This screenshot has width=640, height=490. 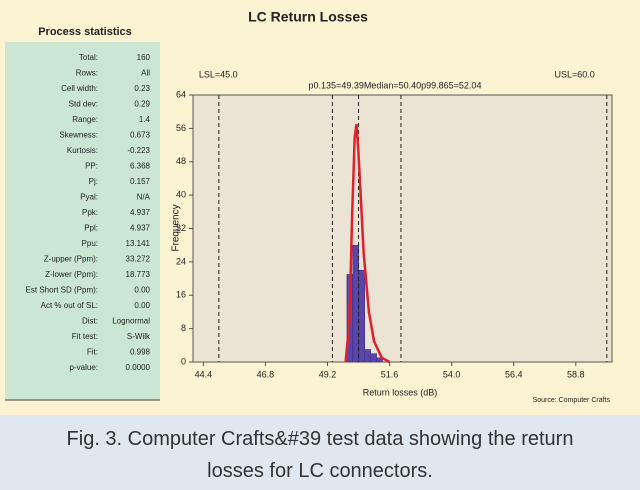 I want to click on stat-label: Z-upper (Ppm):, so click(x=71, y=259).